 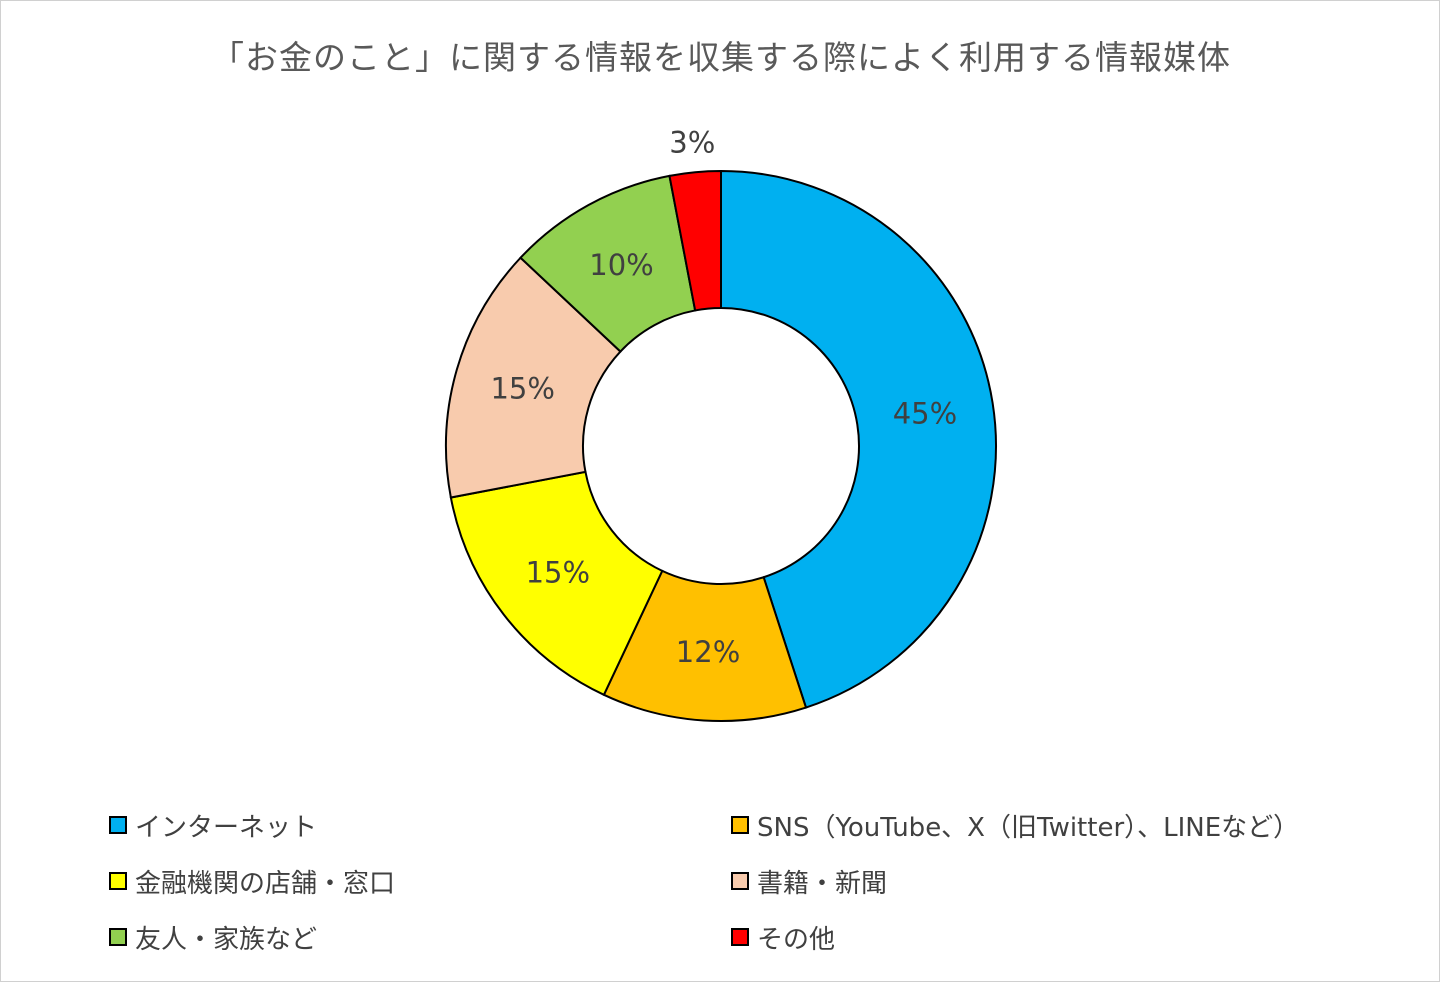 I want to click on legend-label-friends-family: 友人・家族など, so click(x=226, y=939).